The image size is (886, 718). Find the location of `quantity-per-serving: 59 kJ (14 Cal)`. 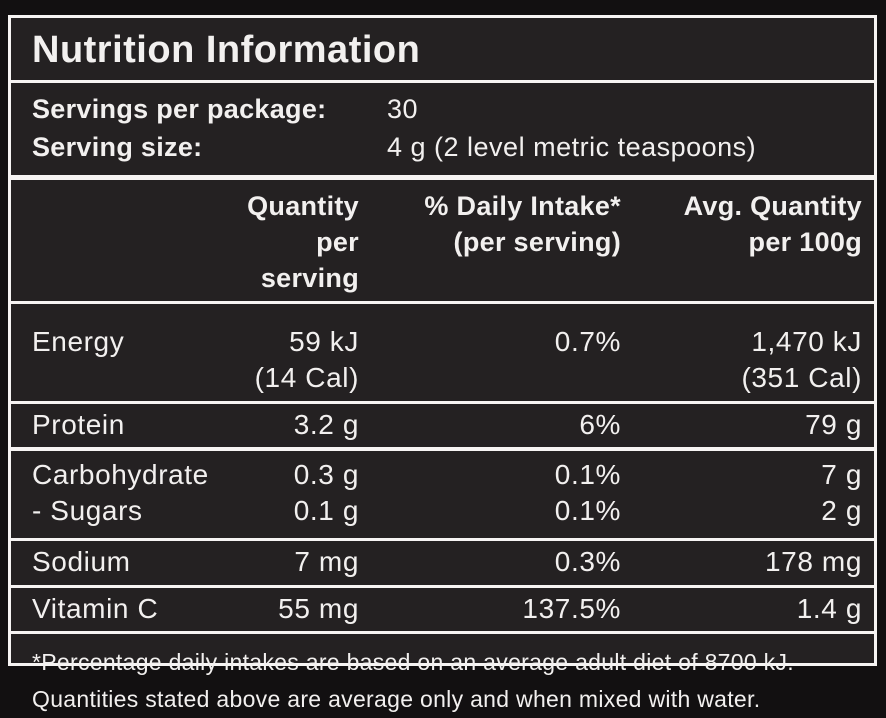

quantity-per-serving: 59 kJ (14 Cal) is located at coordinates (292, 360).